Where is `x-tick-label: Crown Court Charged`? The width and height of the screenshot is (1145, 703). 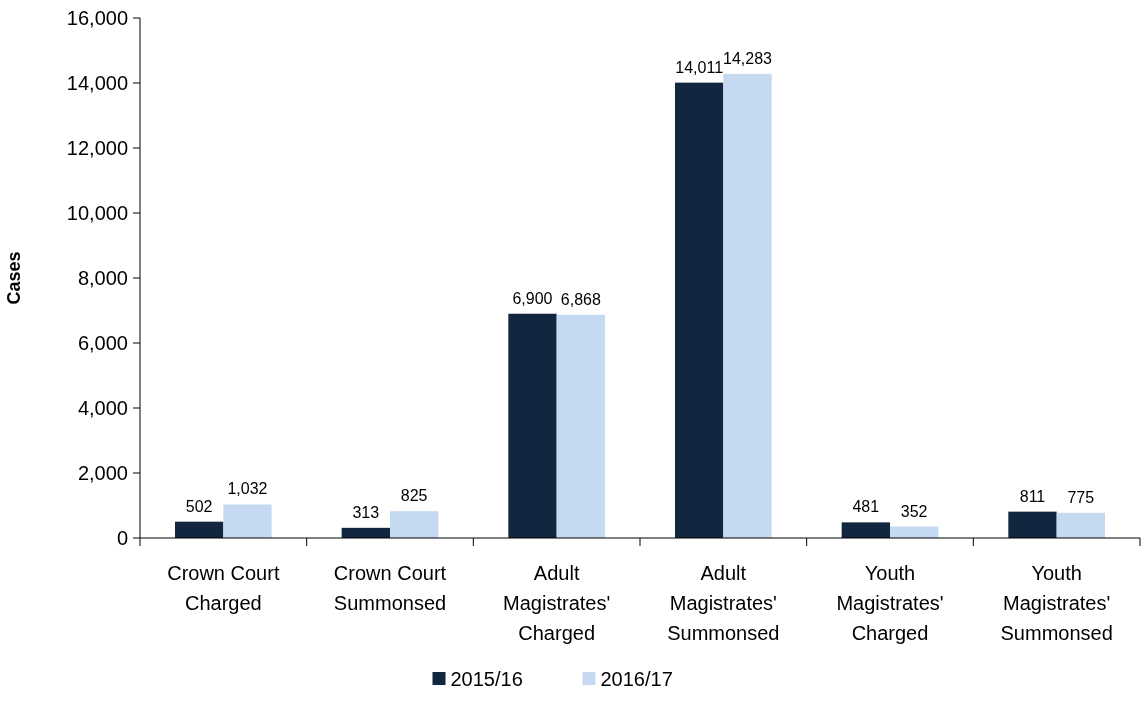 x-tick-label: Crown Court Charged is located at coordinates (223, 588).